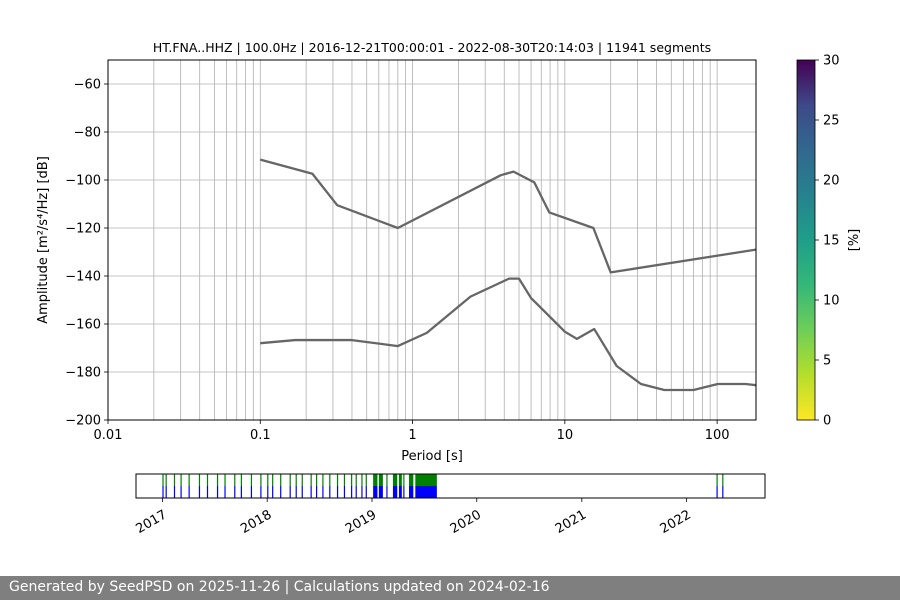 The width and height of the screenshot is (900, 600). I want to click on colorbar-tick-label: 25, so click(831, 121).